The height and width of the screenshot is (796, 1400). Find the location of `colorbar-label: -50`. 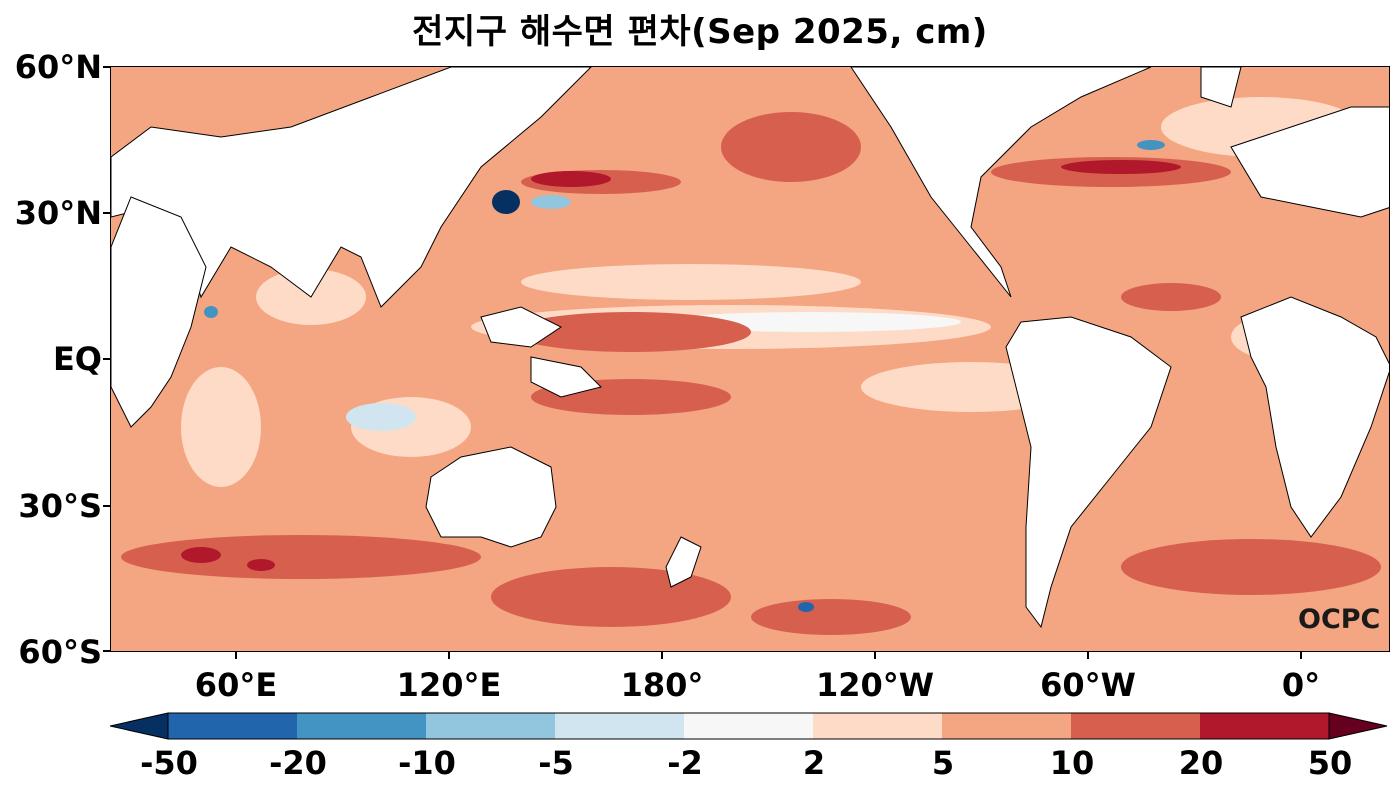

colorbar-label: -50 is located at coordinates (169, 763).